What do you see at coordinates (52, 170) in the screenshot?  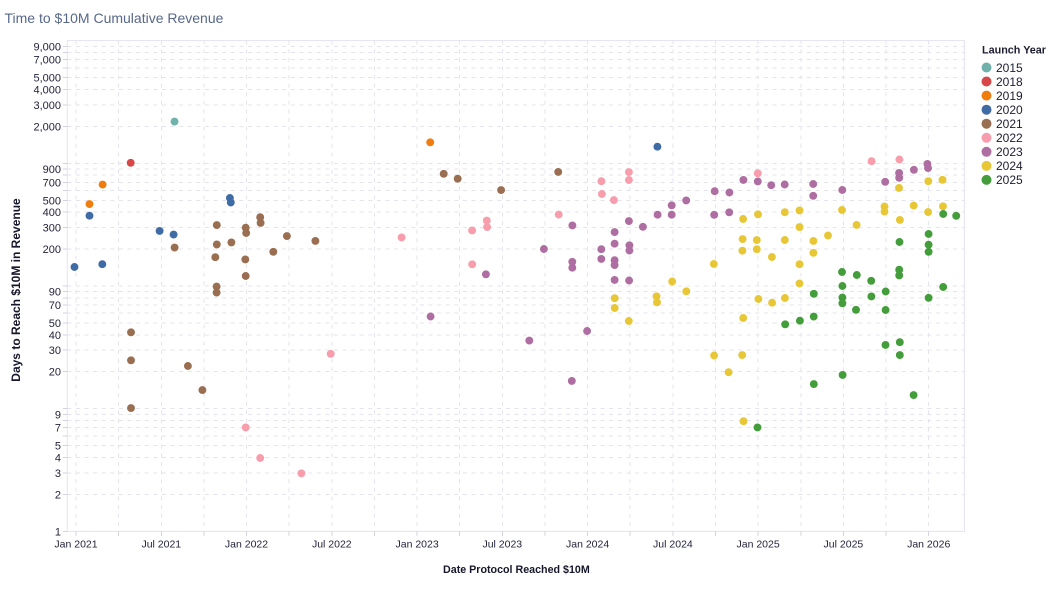 I see `svg-text: 900` at bounding box center [52, 170].